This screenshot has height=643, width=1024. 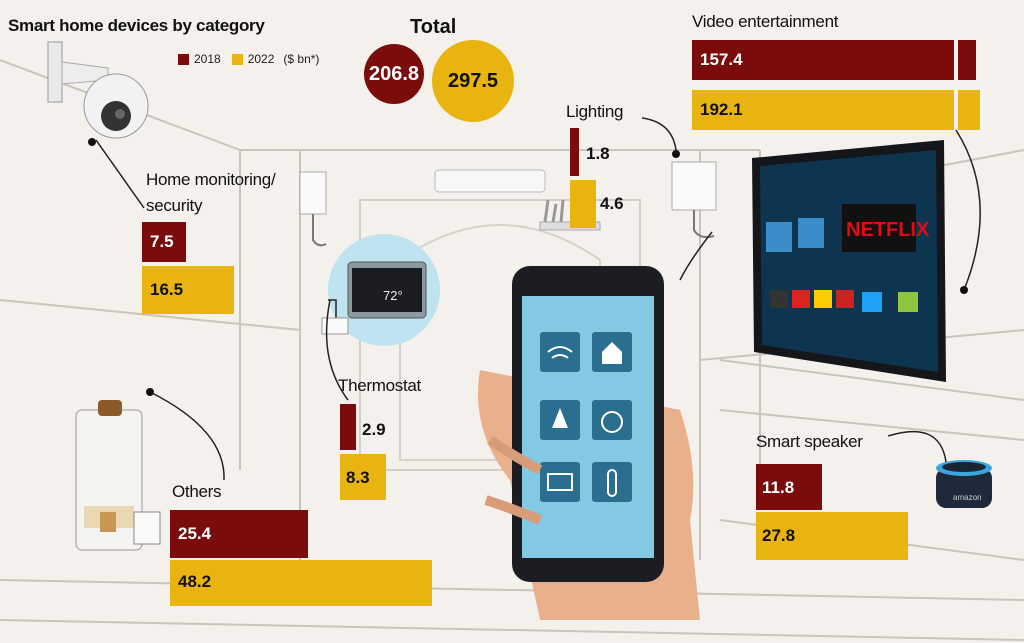 What do you see at coordinates (574, 152) in the screenshot?
I see `bar-lighting-2018` at bounding box center [574, 152].